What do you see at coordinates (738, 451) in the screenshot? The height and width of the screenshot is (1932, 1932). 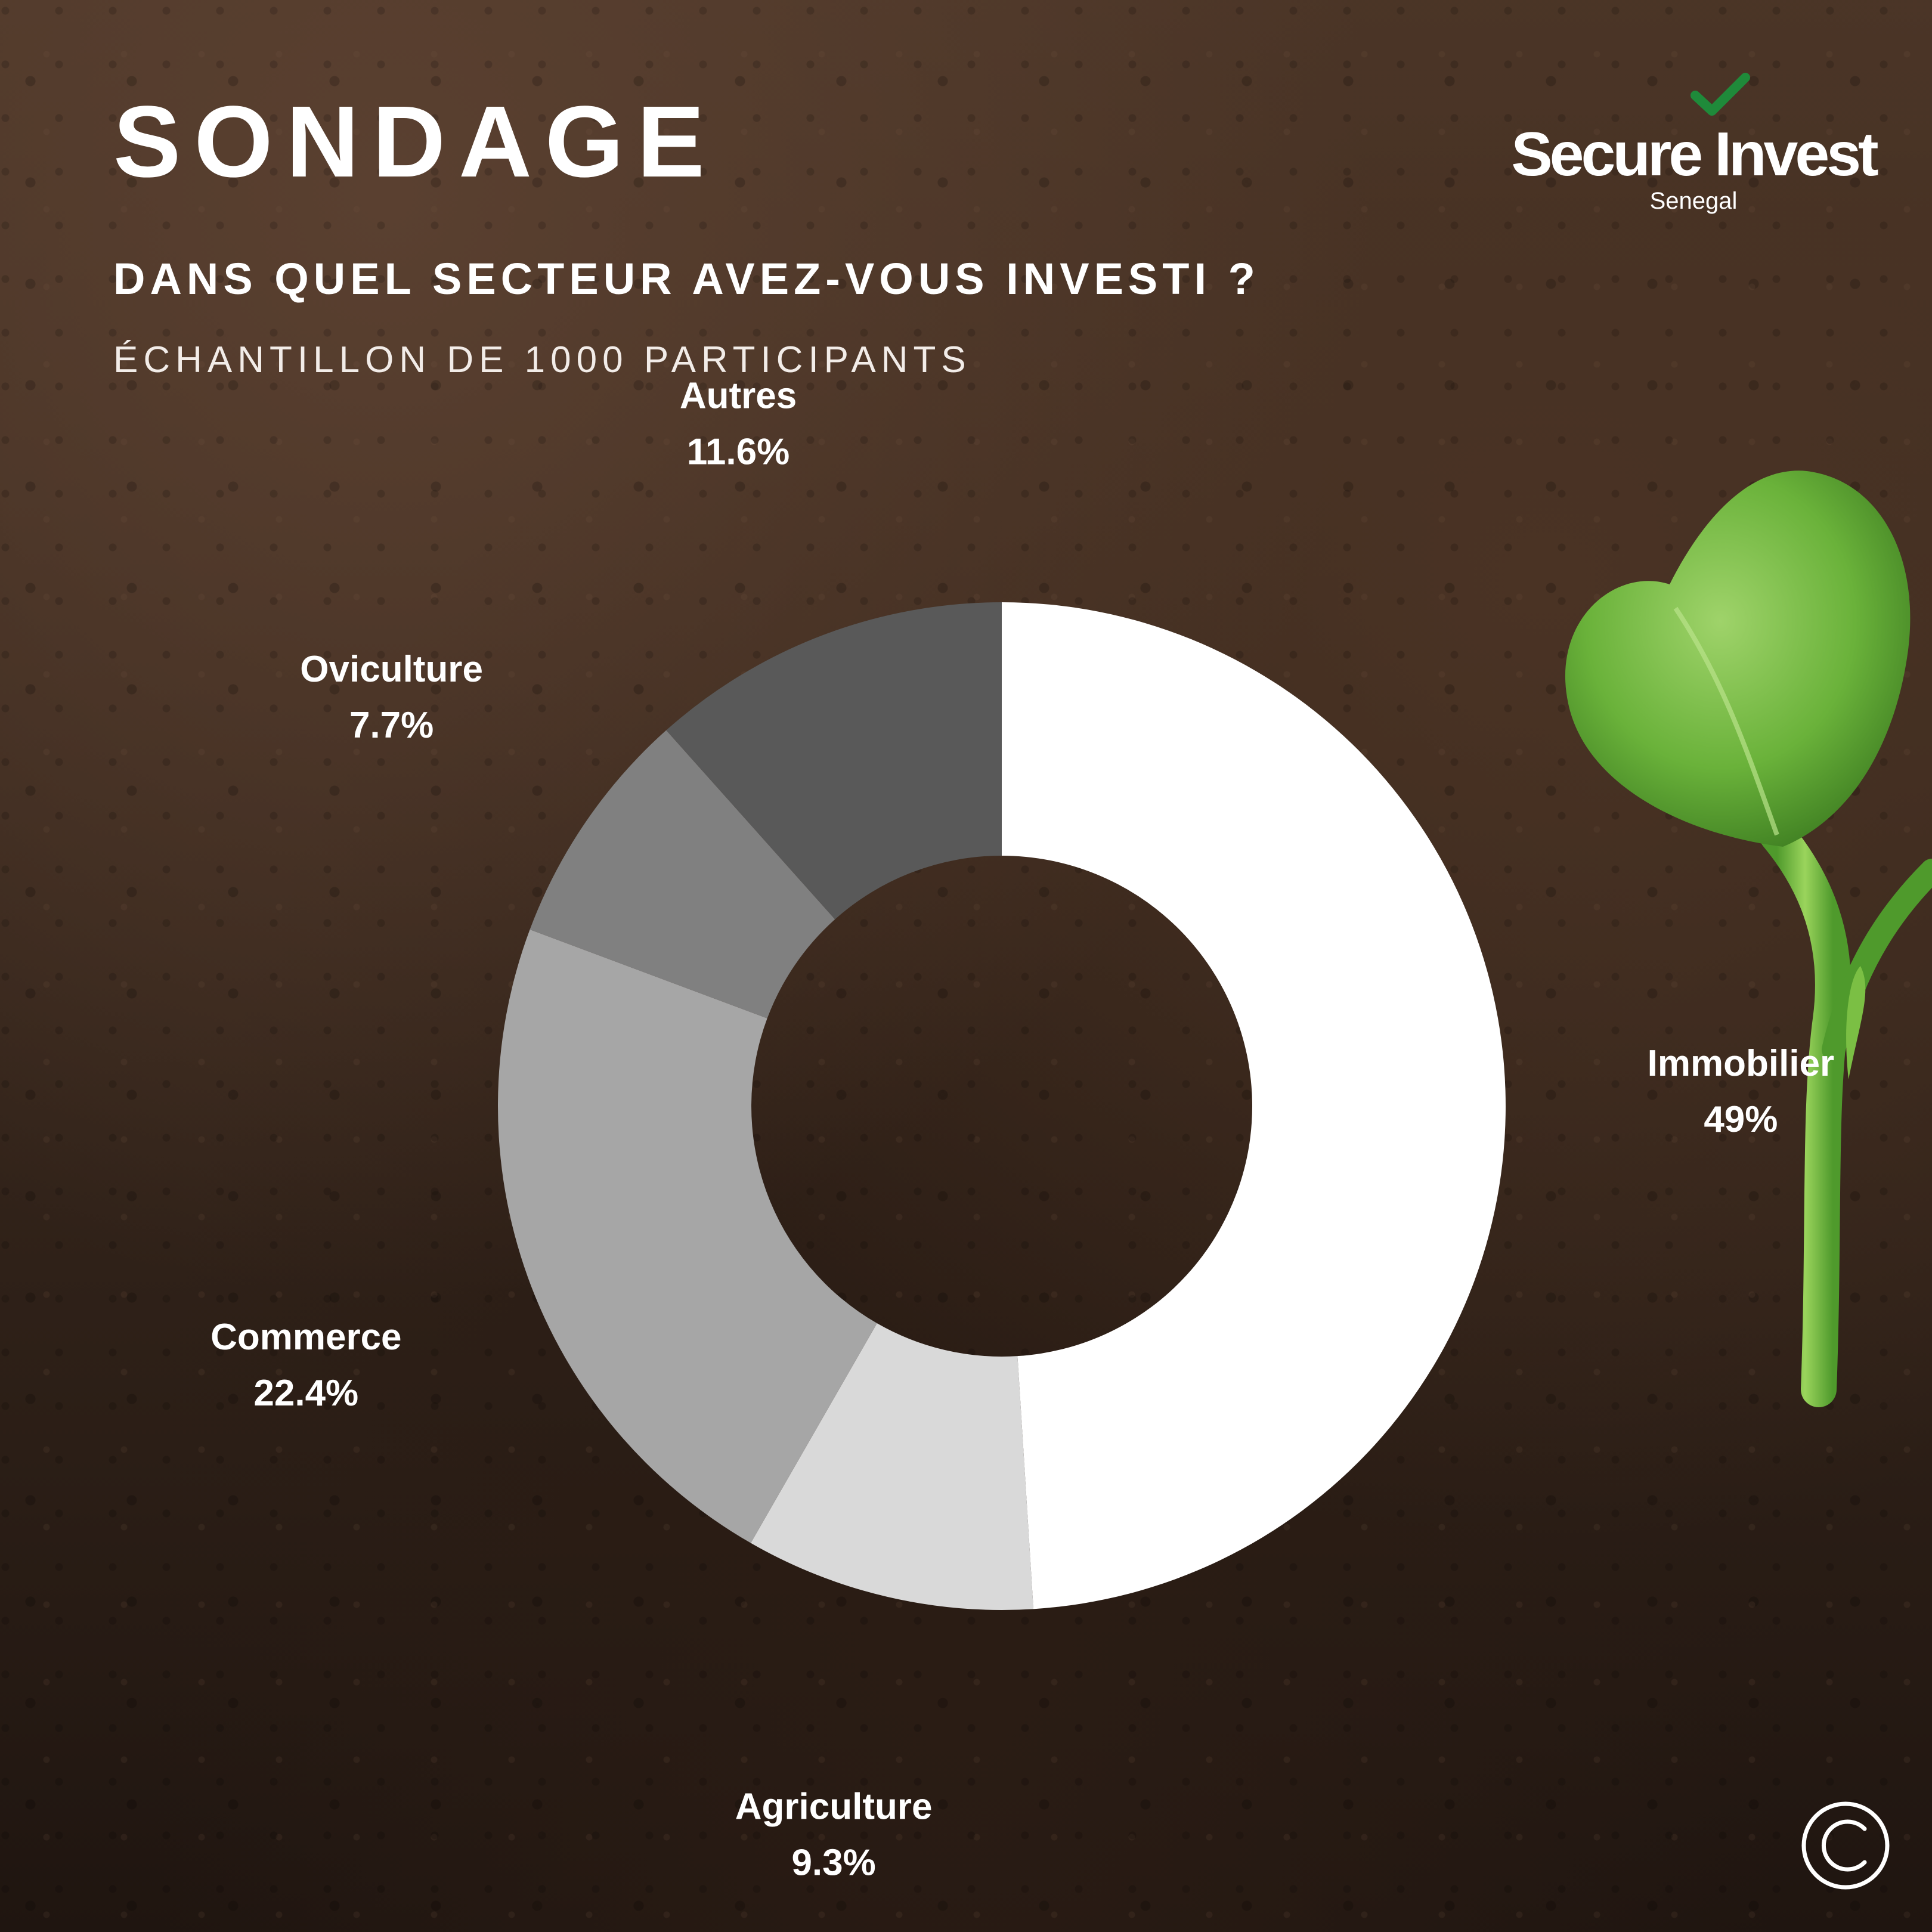 I see `slice-value-autres: 11.6%` at bounding box center [738, 451].